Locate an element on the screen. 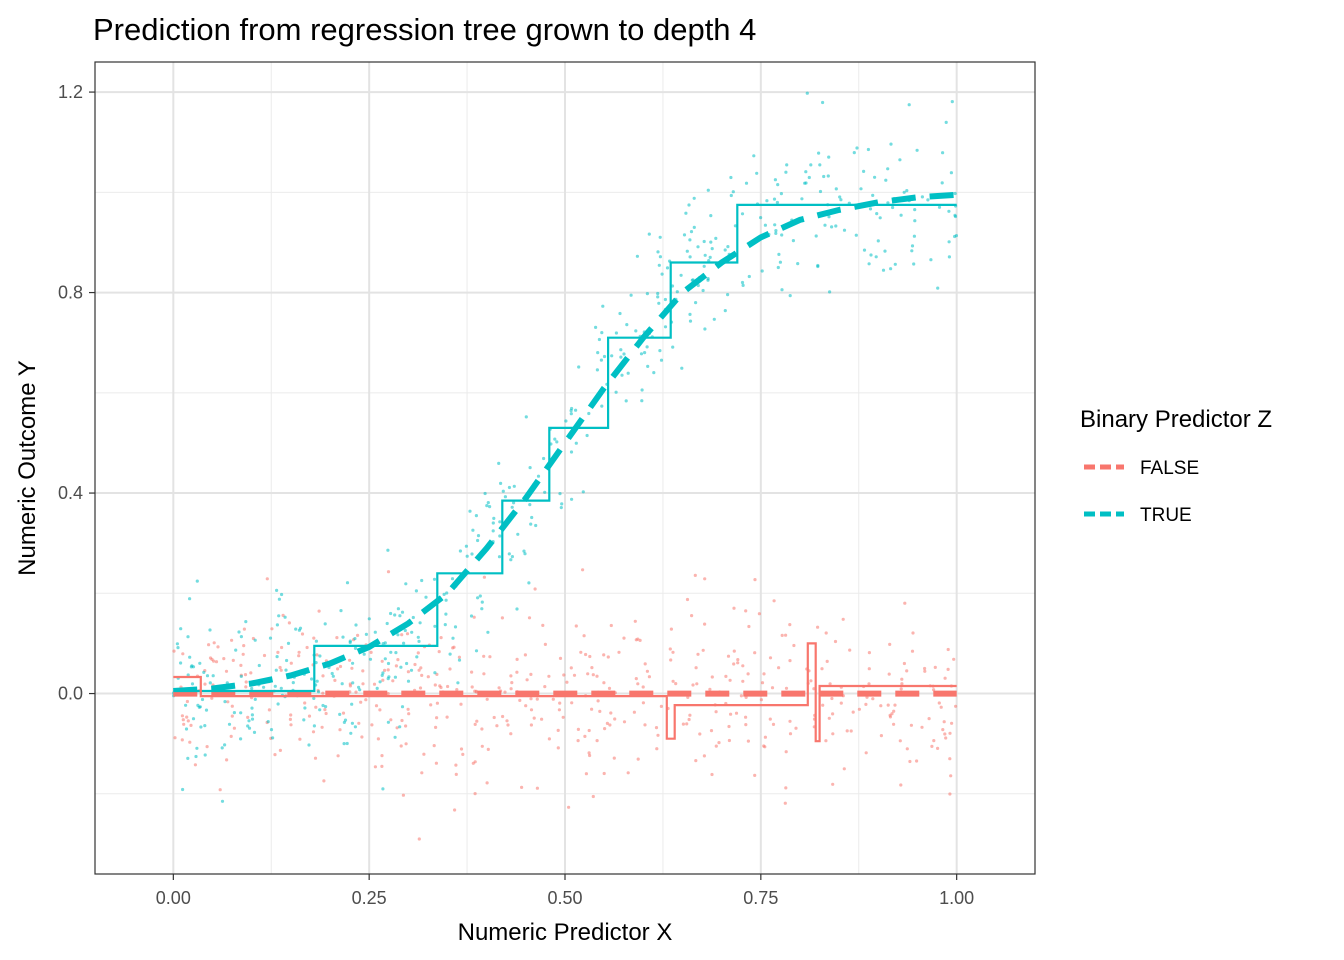 This screenshot has height=960, width=1344. y-tick-label: 1.2 is located at coordinates (70, 92).